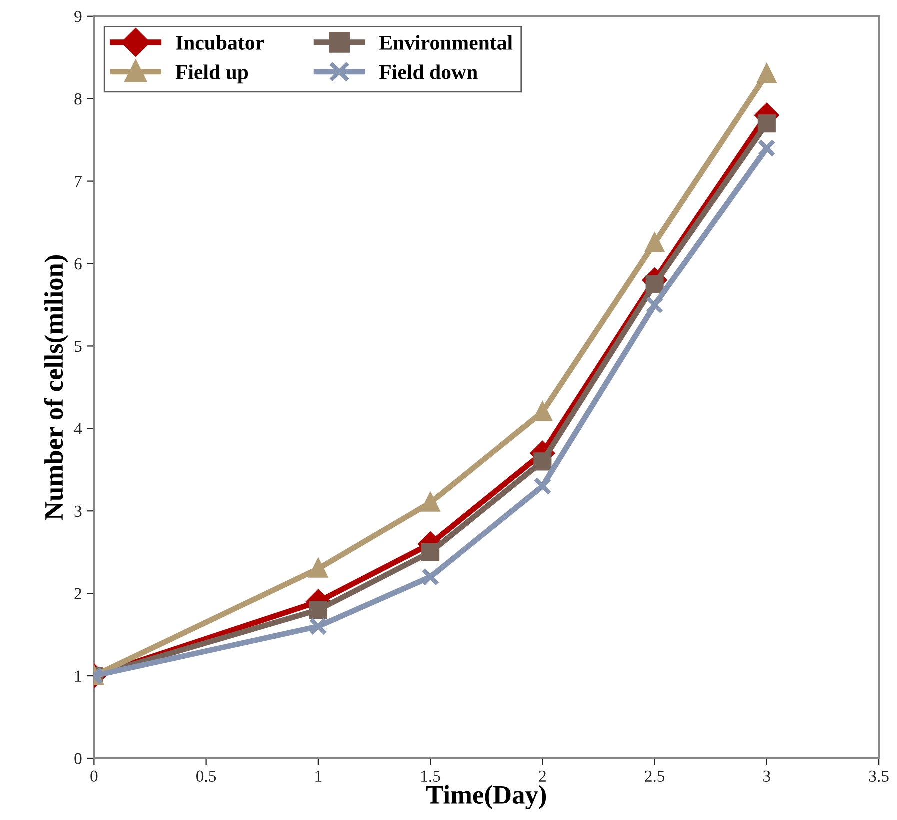 This screenshot has width=897, height=820. Describe the element at coordinates (446, 42) in the screenshot. I see `legend-label: Environmental` at that location.